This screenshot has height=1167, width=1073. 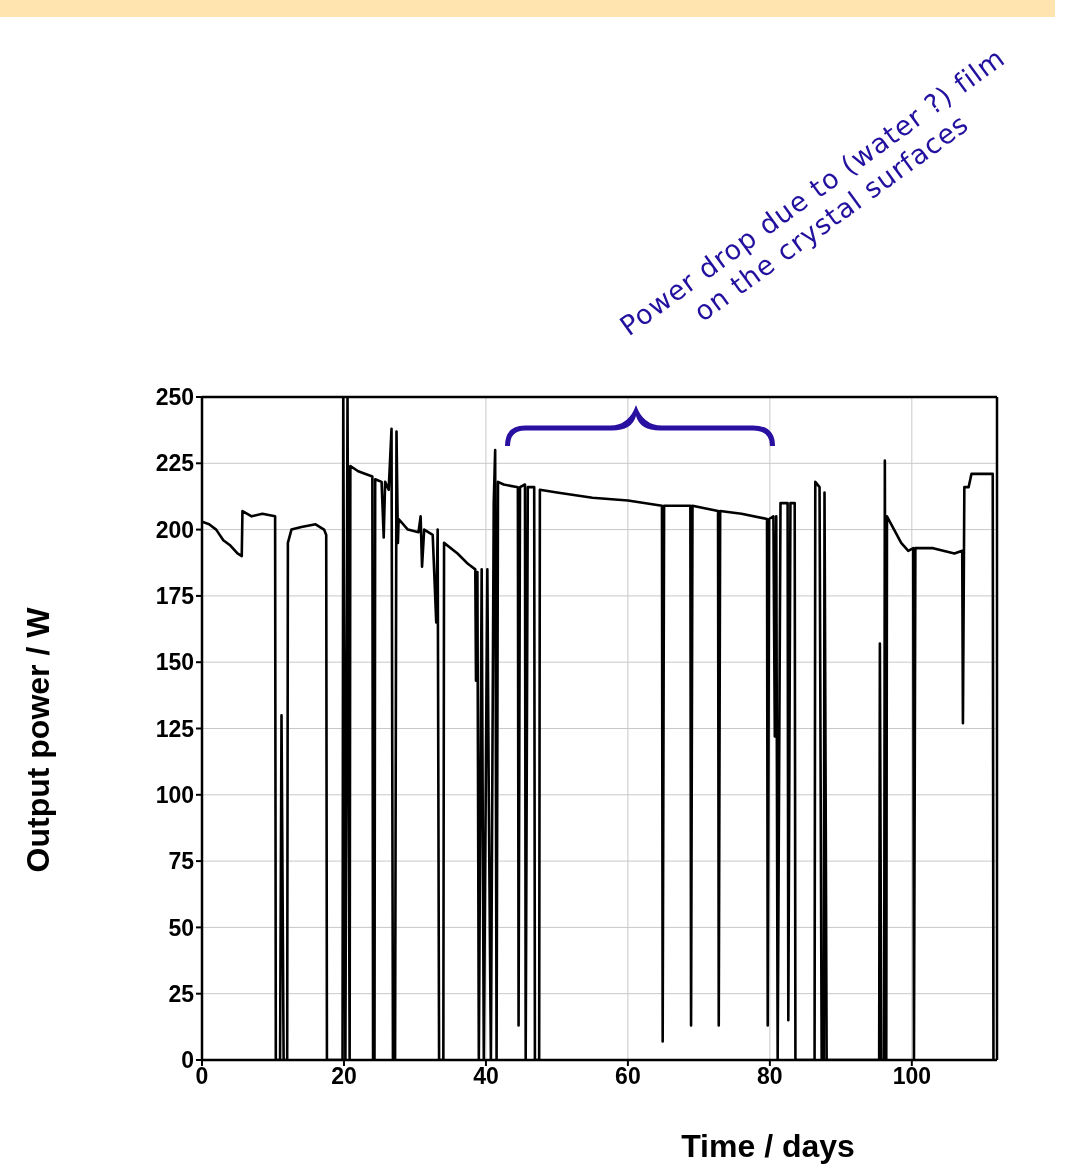 What do you see at coordinates (174, 397) in the screenshot?
I see `y-tick-label: 250` at bounding box center [174, 397].